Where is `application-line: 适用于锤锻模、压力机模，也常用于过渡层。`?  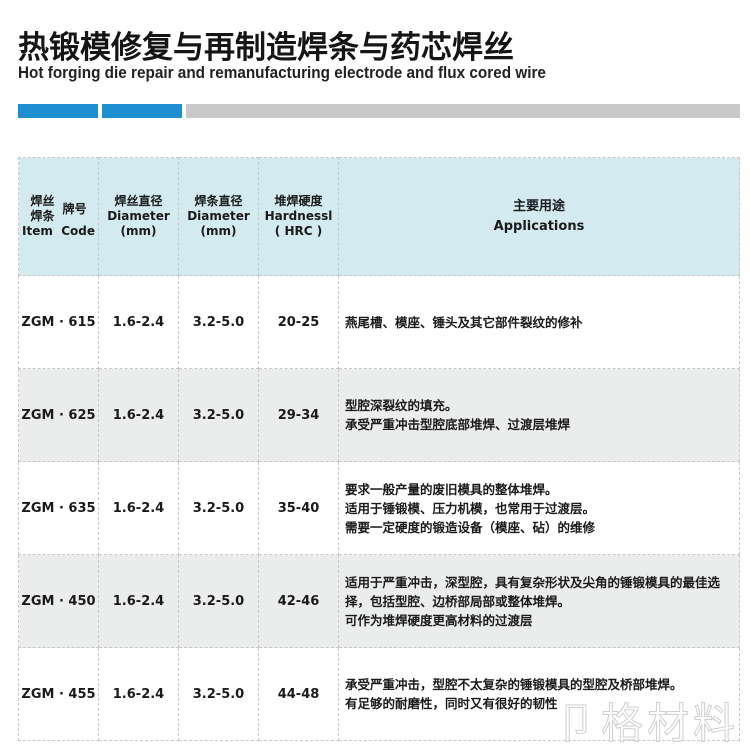 application-line: 适用于锤锻模、压力机模，也常用于过渡层。 is located at coordinates (470, 508).